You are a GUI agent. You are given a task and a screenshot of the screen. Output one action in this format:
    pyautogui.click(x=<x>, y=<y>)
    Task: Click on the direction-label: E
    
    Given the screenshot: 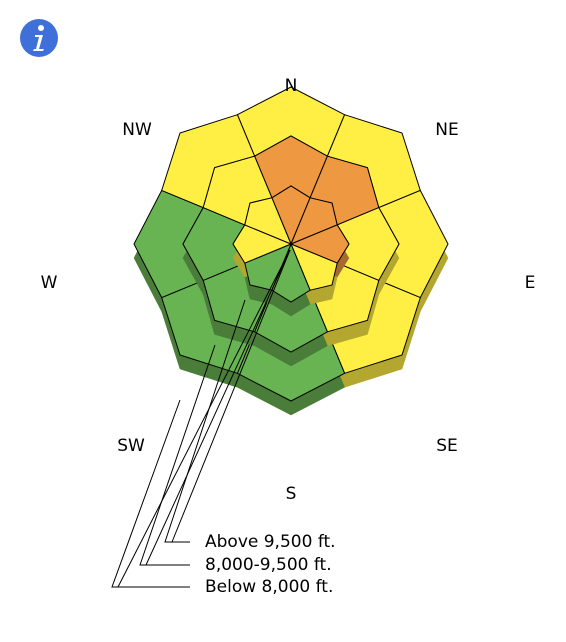 What is the action you would take?
    pyautogui.click(x=530, y=283)
    